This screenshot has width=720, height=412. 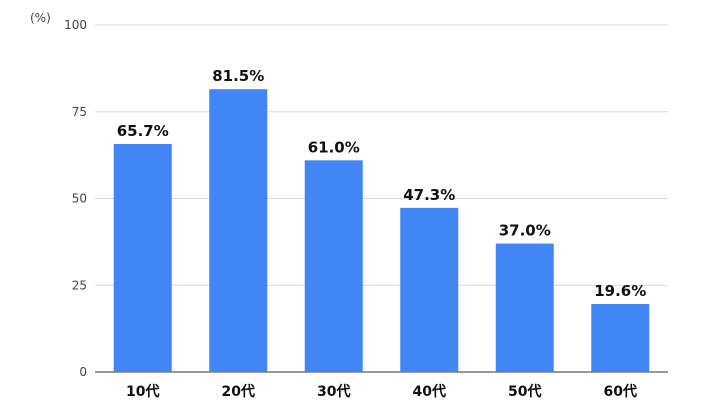 I want to click on bar-data-label: 81.5%, so click(x=238, y=76).